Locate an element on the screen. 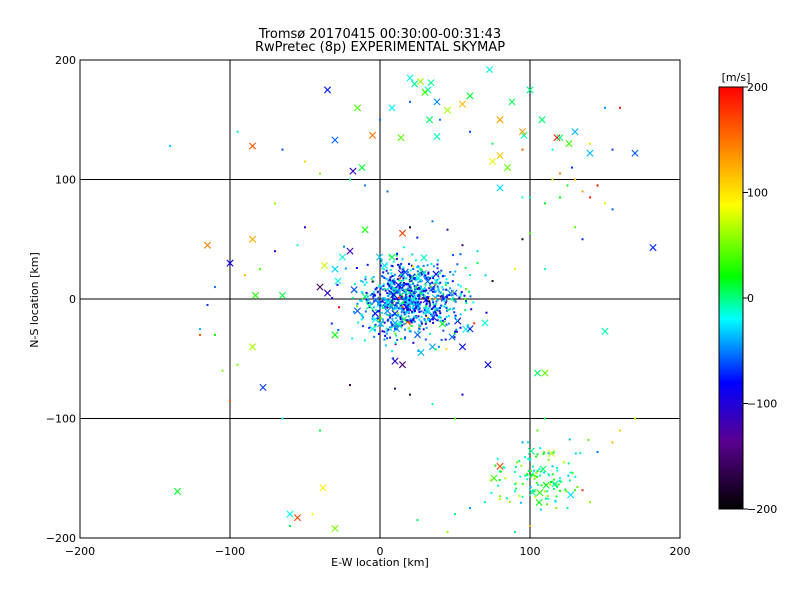 This screenshot has width=800, height=604. colorbar-label: [m/s] is located at coordinates (736, 77).